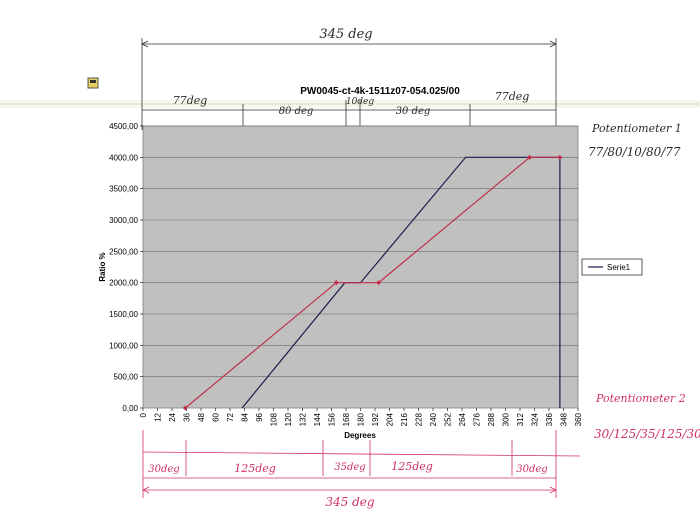 The width and height of the screenshot is (700, 509). Describe the element at coordinates (549, 419) in the screenshot. I see `x-tick-label: 336` at that location.